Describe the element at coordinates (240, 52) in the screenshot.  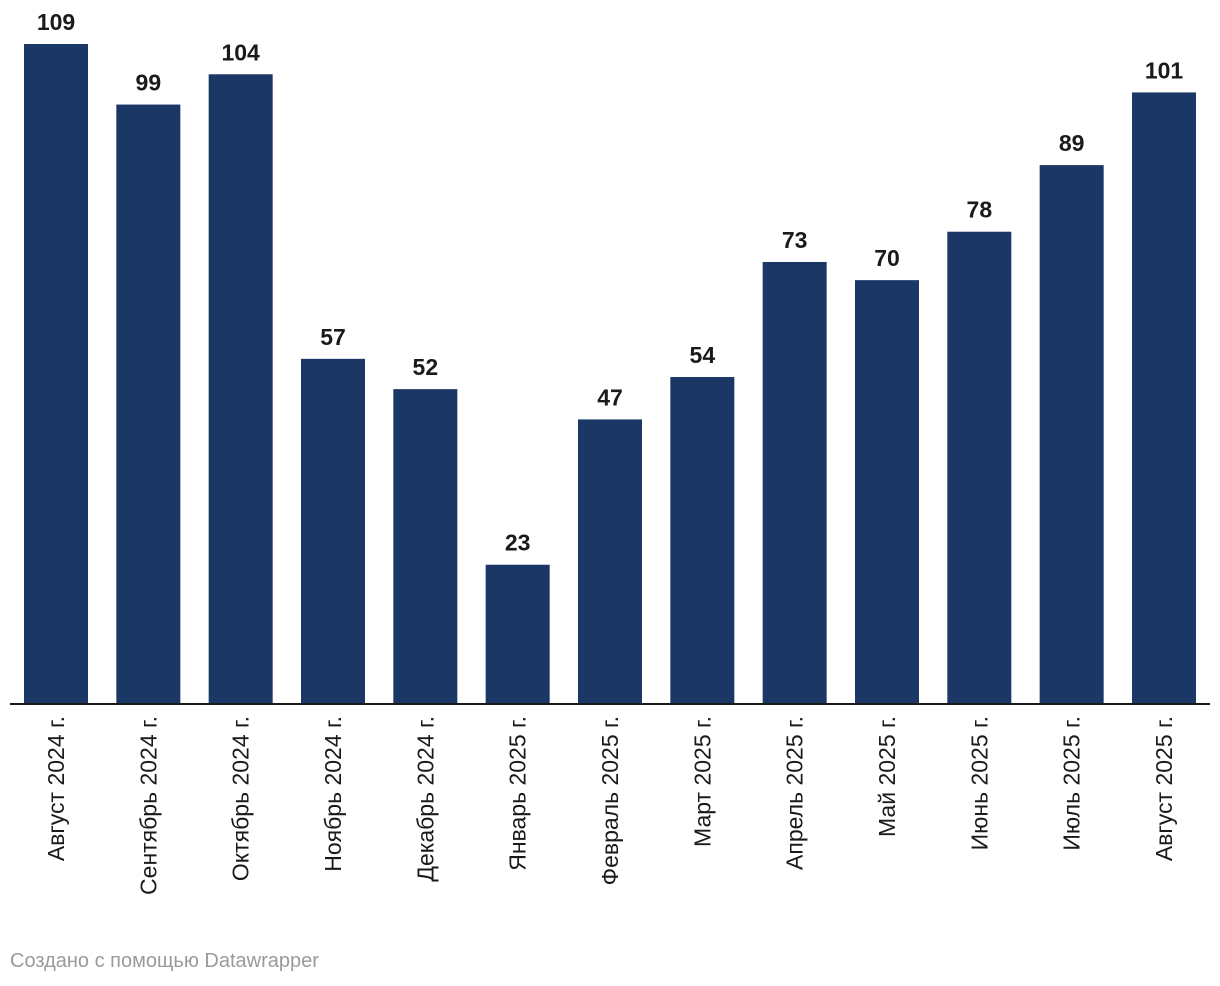
I see `bar-value-label: 104` at that location.